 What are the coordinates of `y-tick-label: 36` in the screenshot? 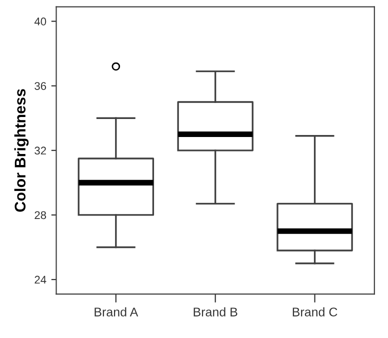 It's located at (40, 86).